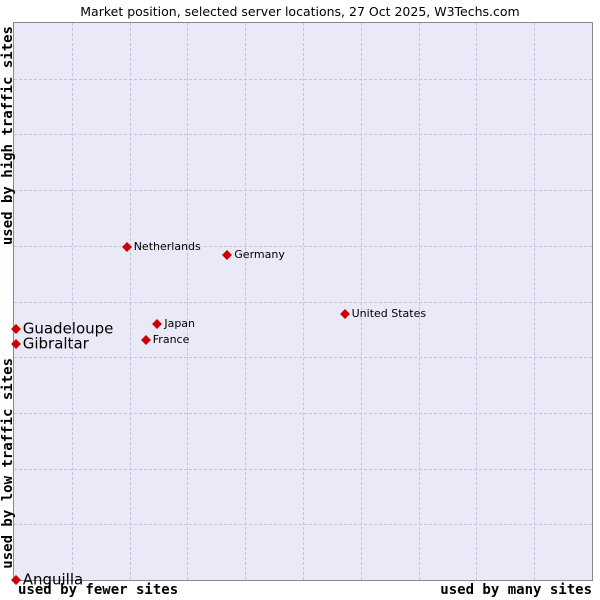 Image resolution: width=600 pixels, height=600 pixels. What do you see at coordinates (259, 255) in the screenshot?
I see `data-point-label: Germany` at bounding box center [259, 255].